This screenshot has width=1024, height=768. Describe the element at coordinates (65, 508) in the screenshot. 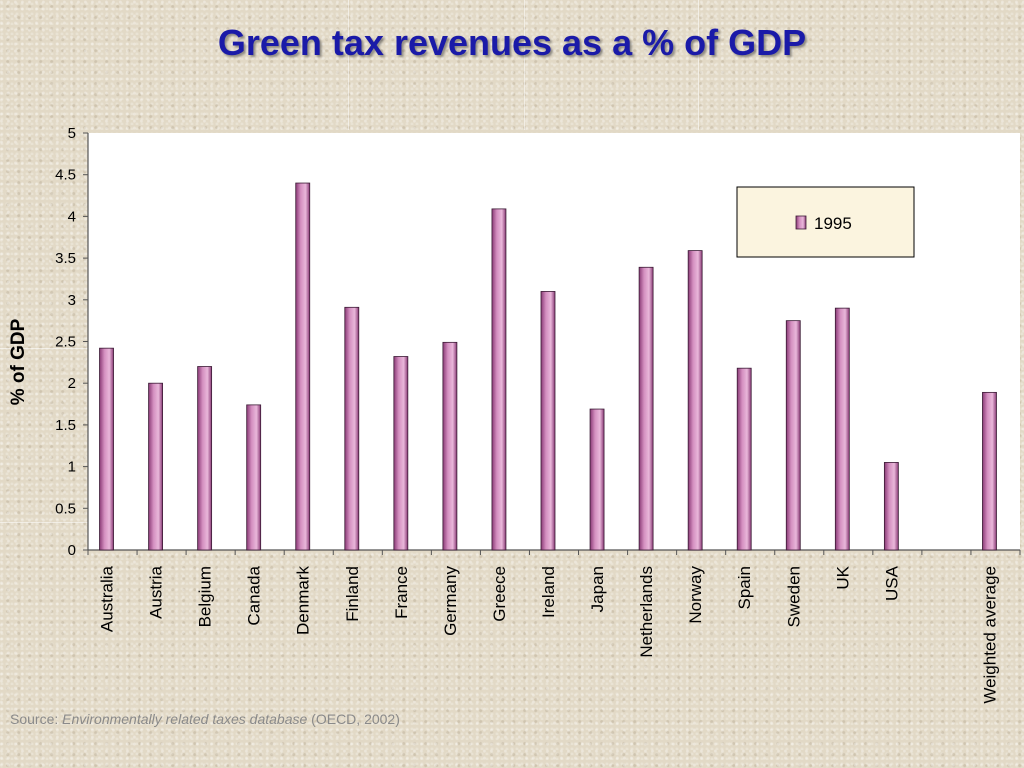

I see `y-tick-label: 0.5` at that location.